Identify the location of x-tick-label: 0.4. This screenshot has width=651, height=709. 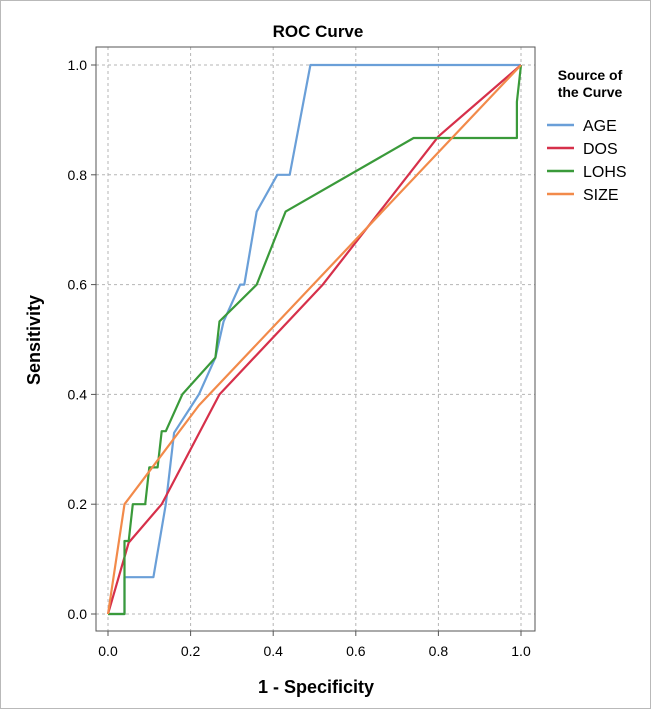
(273, 651).